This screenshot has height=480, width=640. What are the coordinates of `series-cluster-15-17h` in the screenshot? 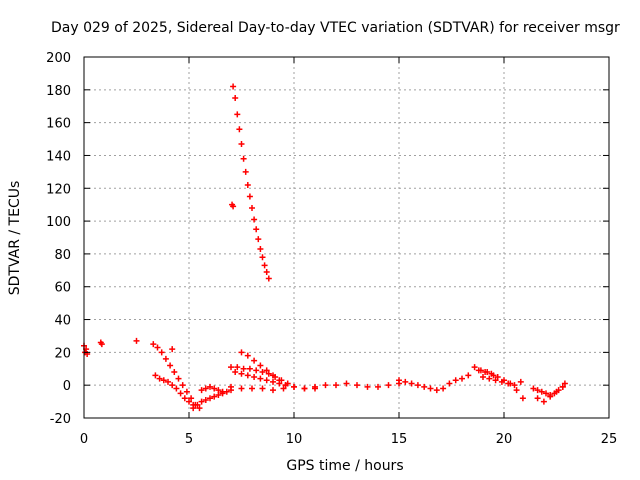 It's located at (427, 385).